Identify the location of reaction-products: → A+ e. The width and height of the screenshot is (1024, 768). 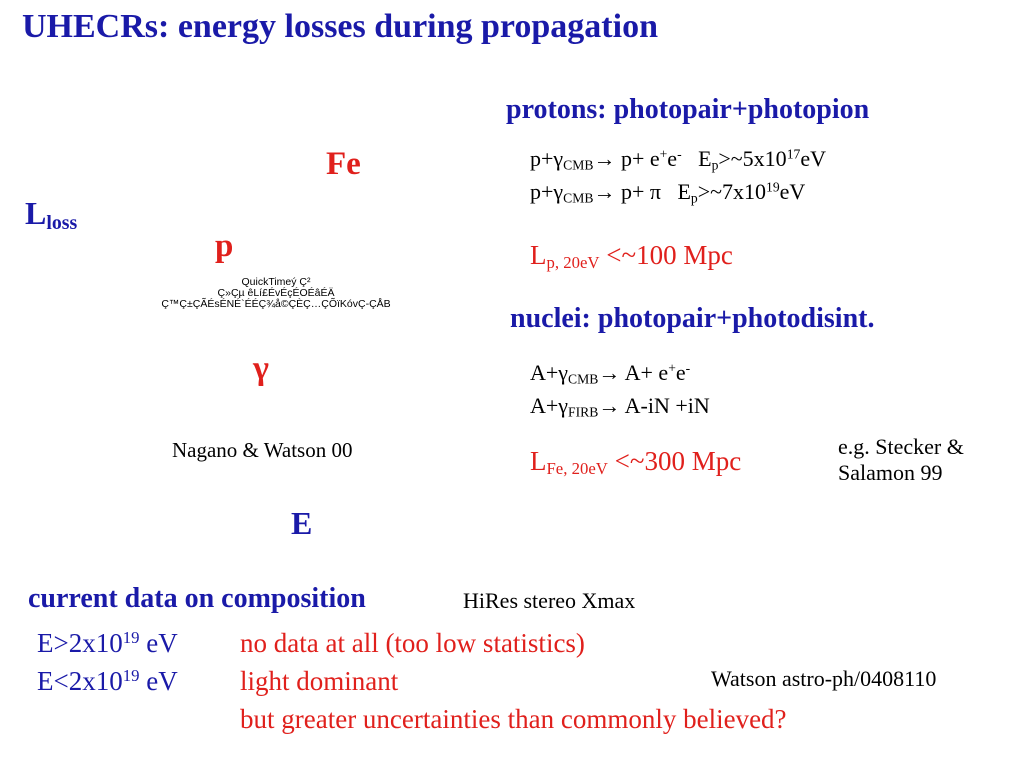
(633, 372).